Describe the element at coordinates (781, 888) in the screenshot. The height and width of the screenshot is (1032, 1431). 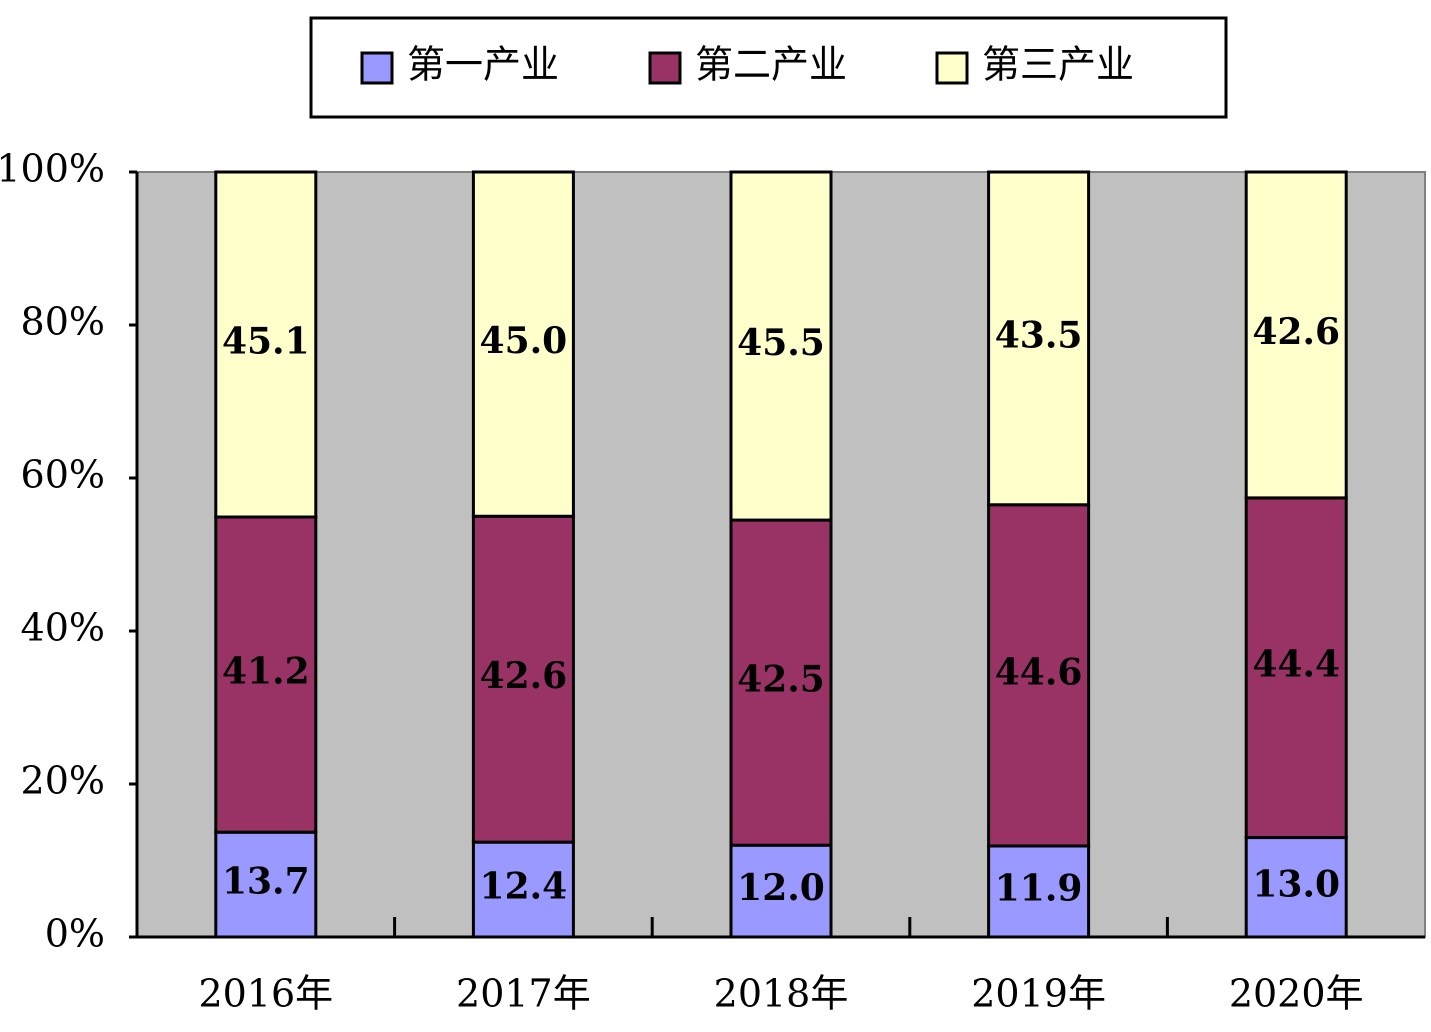
I see `data-label: 12.0` at that location.